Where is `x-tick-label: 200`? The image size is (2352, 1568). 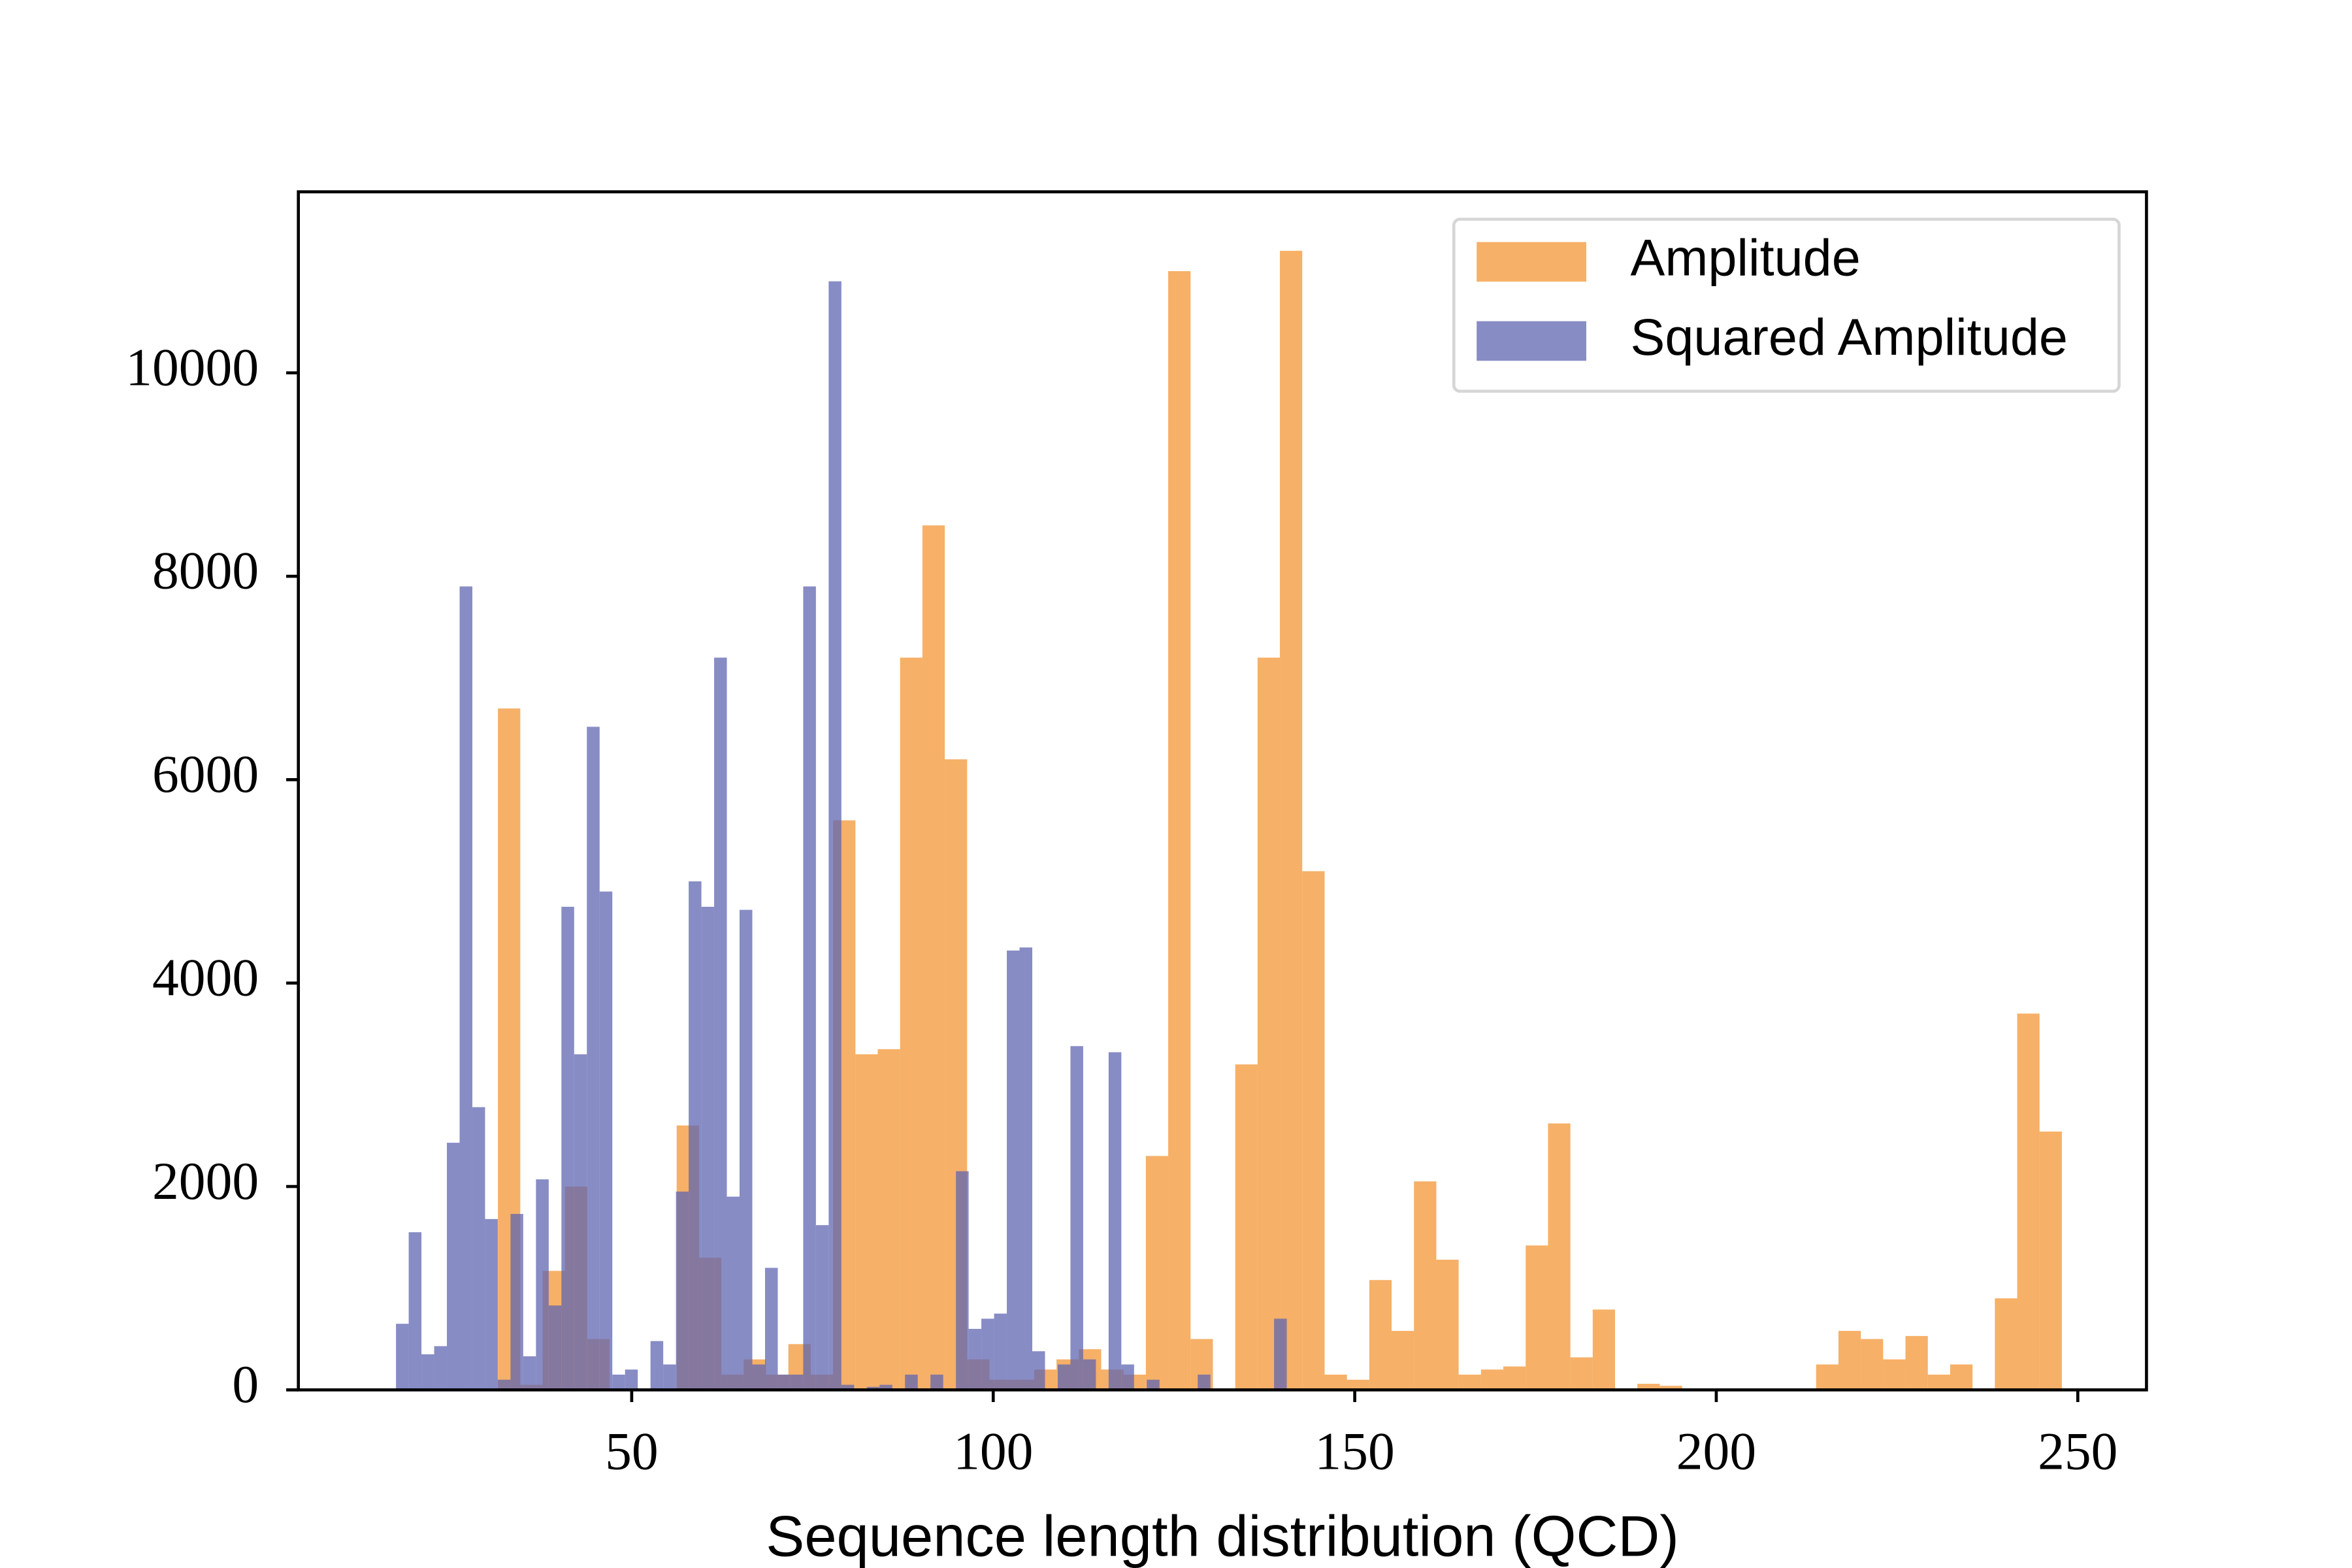 x-tick-label: 200 is located at coordinates (1716, 1451).